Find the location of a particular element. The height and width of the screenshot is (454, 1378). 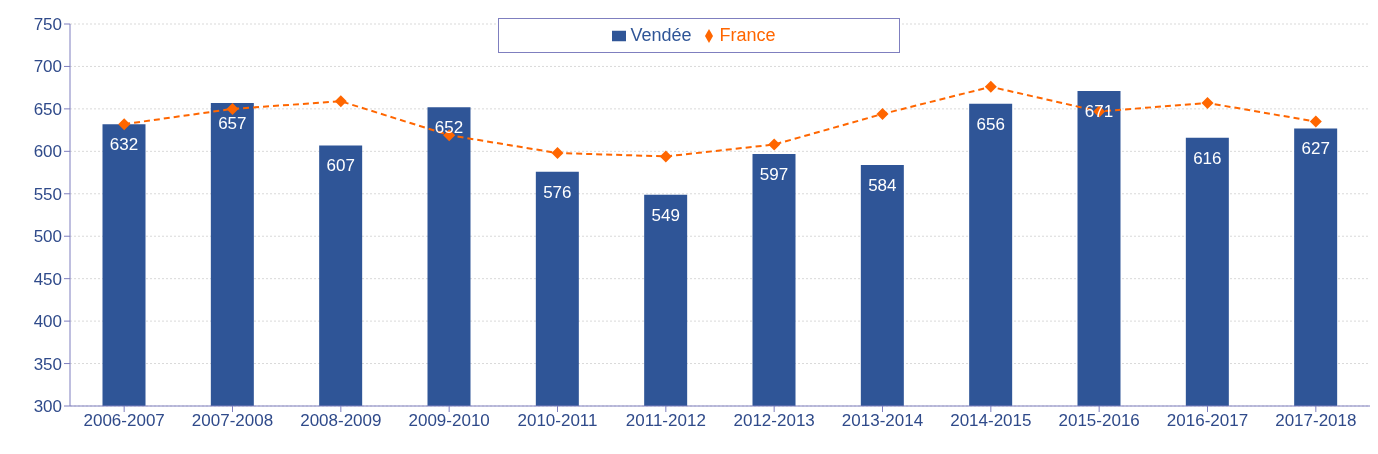

y-tick-label: 300 is located at coordinates (47, 407).